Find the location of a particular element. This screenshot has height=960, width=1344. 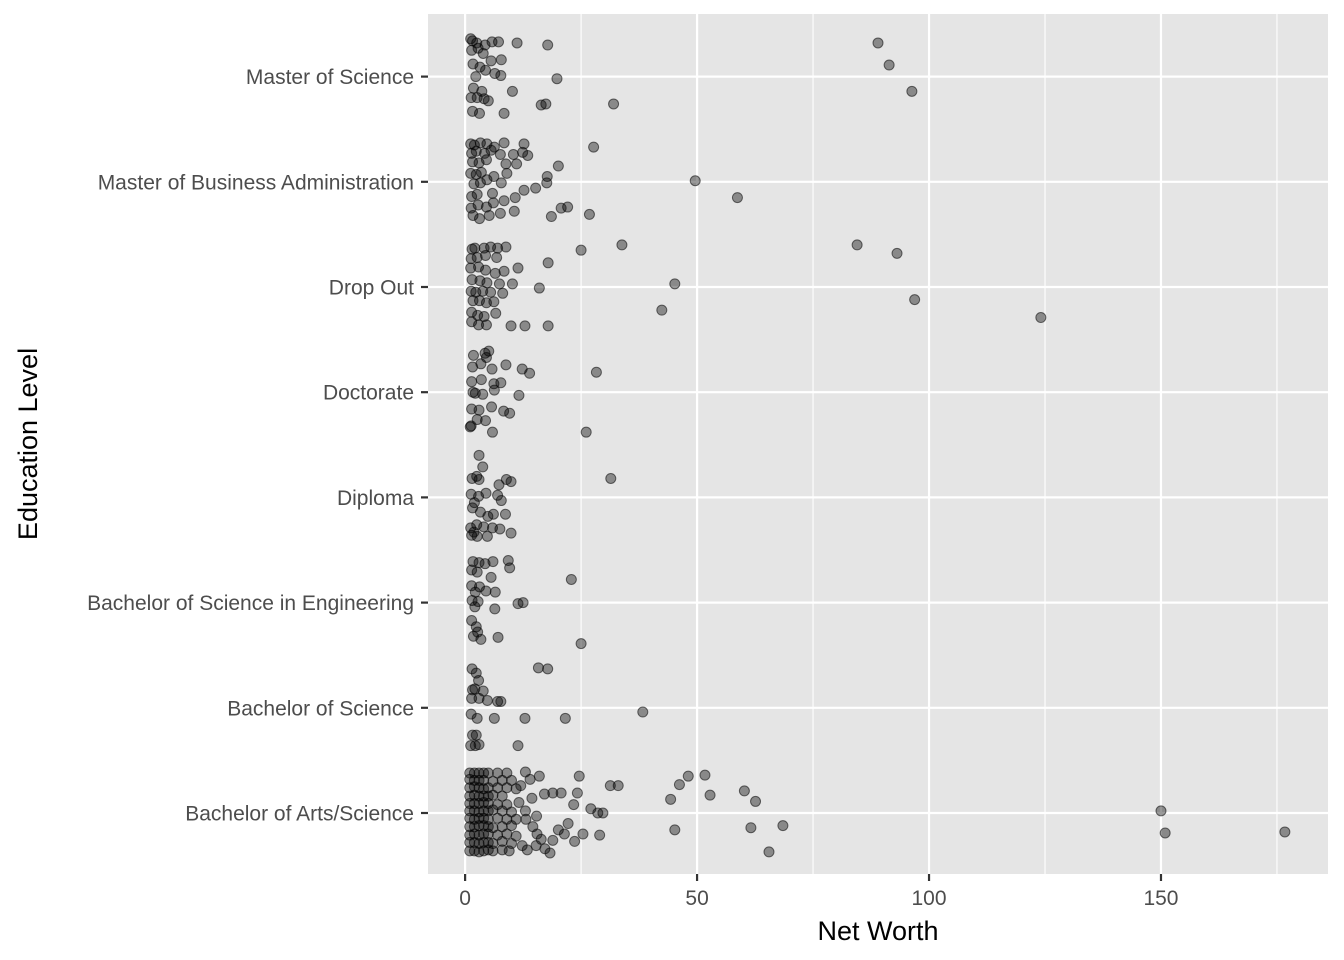

x-tick-label: 100 is located at coordinates (929, 898).